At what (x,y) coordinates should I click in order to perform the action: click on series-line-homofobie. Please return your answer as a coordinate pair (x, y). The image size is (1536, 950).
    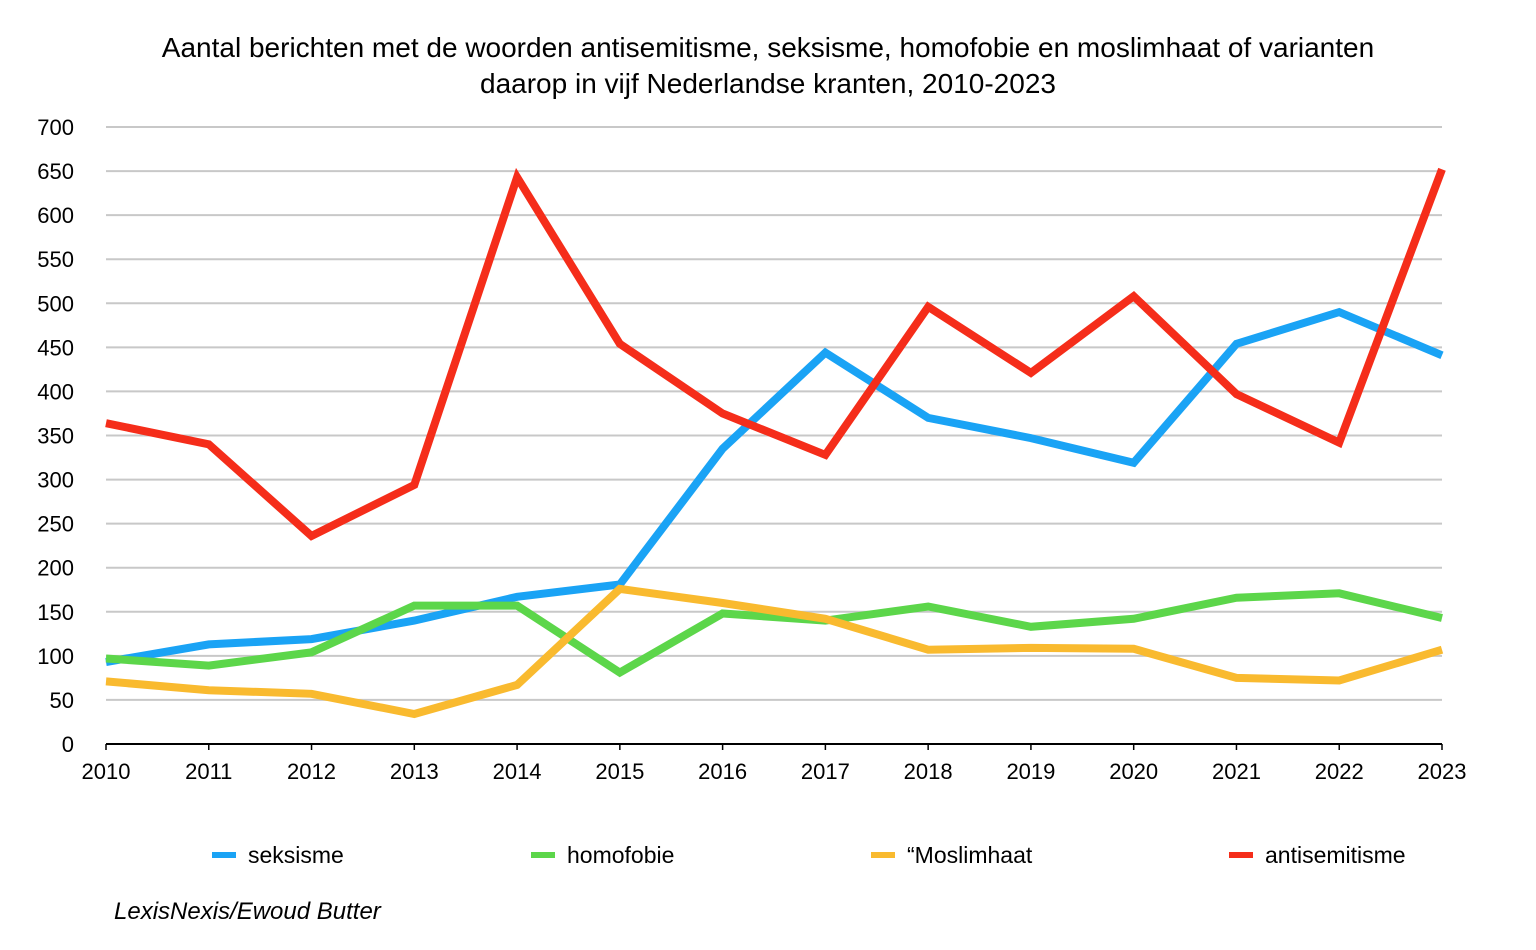
    Looking at the image, I should click on (774, 633).